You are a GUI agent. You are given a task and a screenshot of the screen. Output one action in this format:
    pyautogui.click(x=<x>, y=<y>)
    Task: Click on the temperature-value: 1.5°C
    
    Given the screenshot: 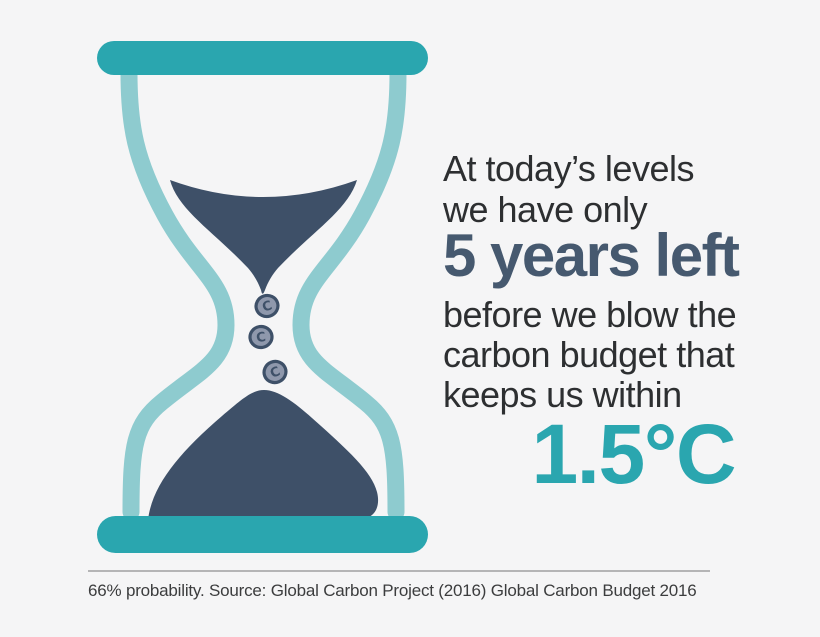 What is the action you would take?
    pyautogui.click(x=633, y=454)
    